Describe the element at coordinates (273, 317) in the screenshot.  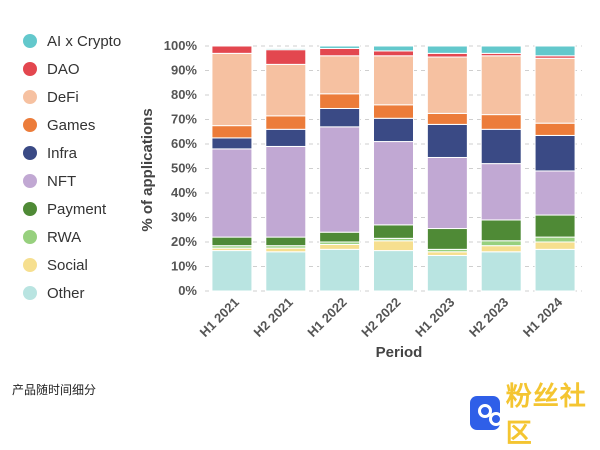
I see `x-tick-label: H2 2021` at that location.